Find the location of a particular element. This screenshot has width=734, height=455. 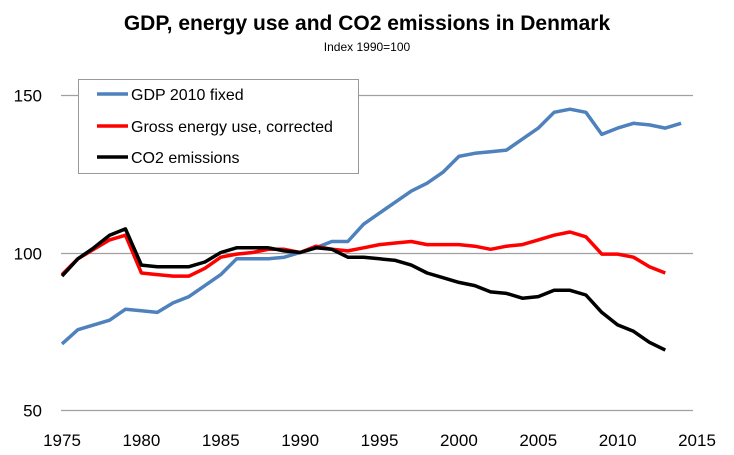

legend-label: Gross energy use, corrected is located at coordinates (232, 127).